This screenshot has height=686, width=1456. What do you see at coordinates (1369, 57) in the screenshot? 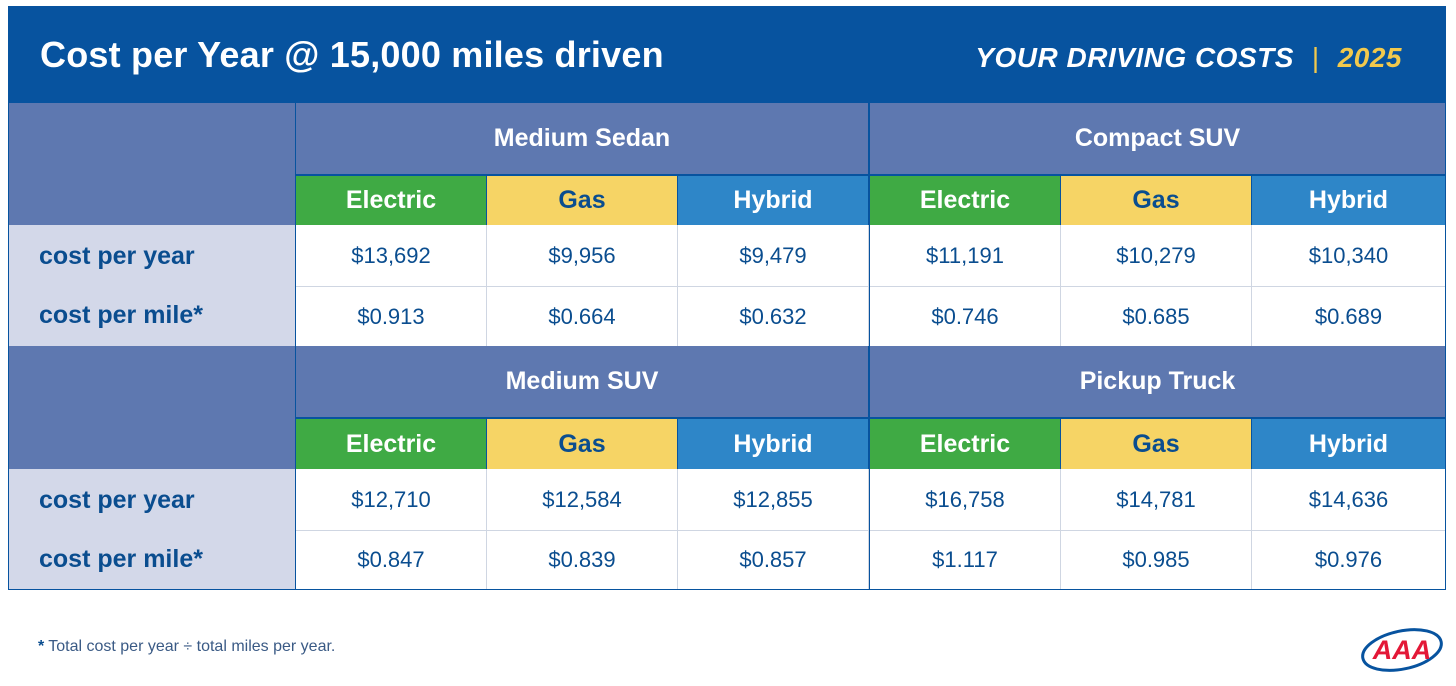
I see `brand-year: 2025` at bounding box center [1369, 57].